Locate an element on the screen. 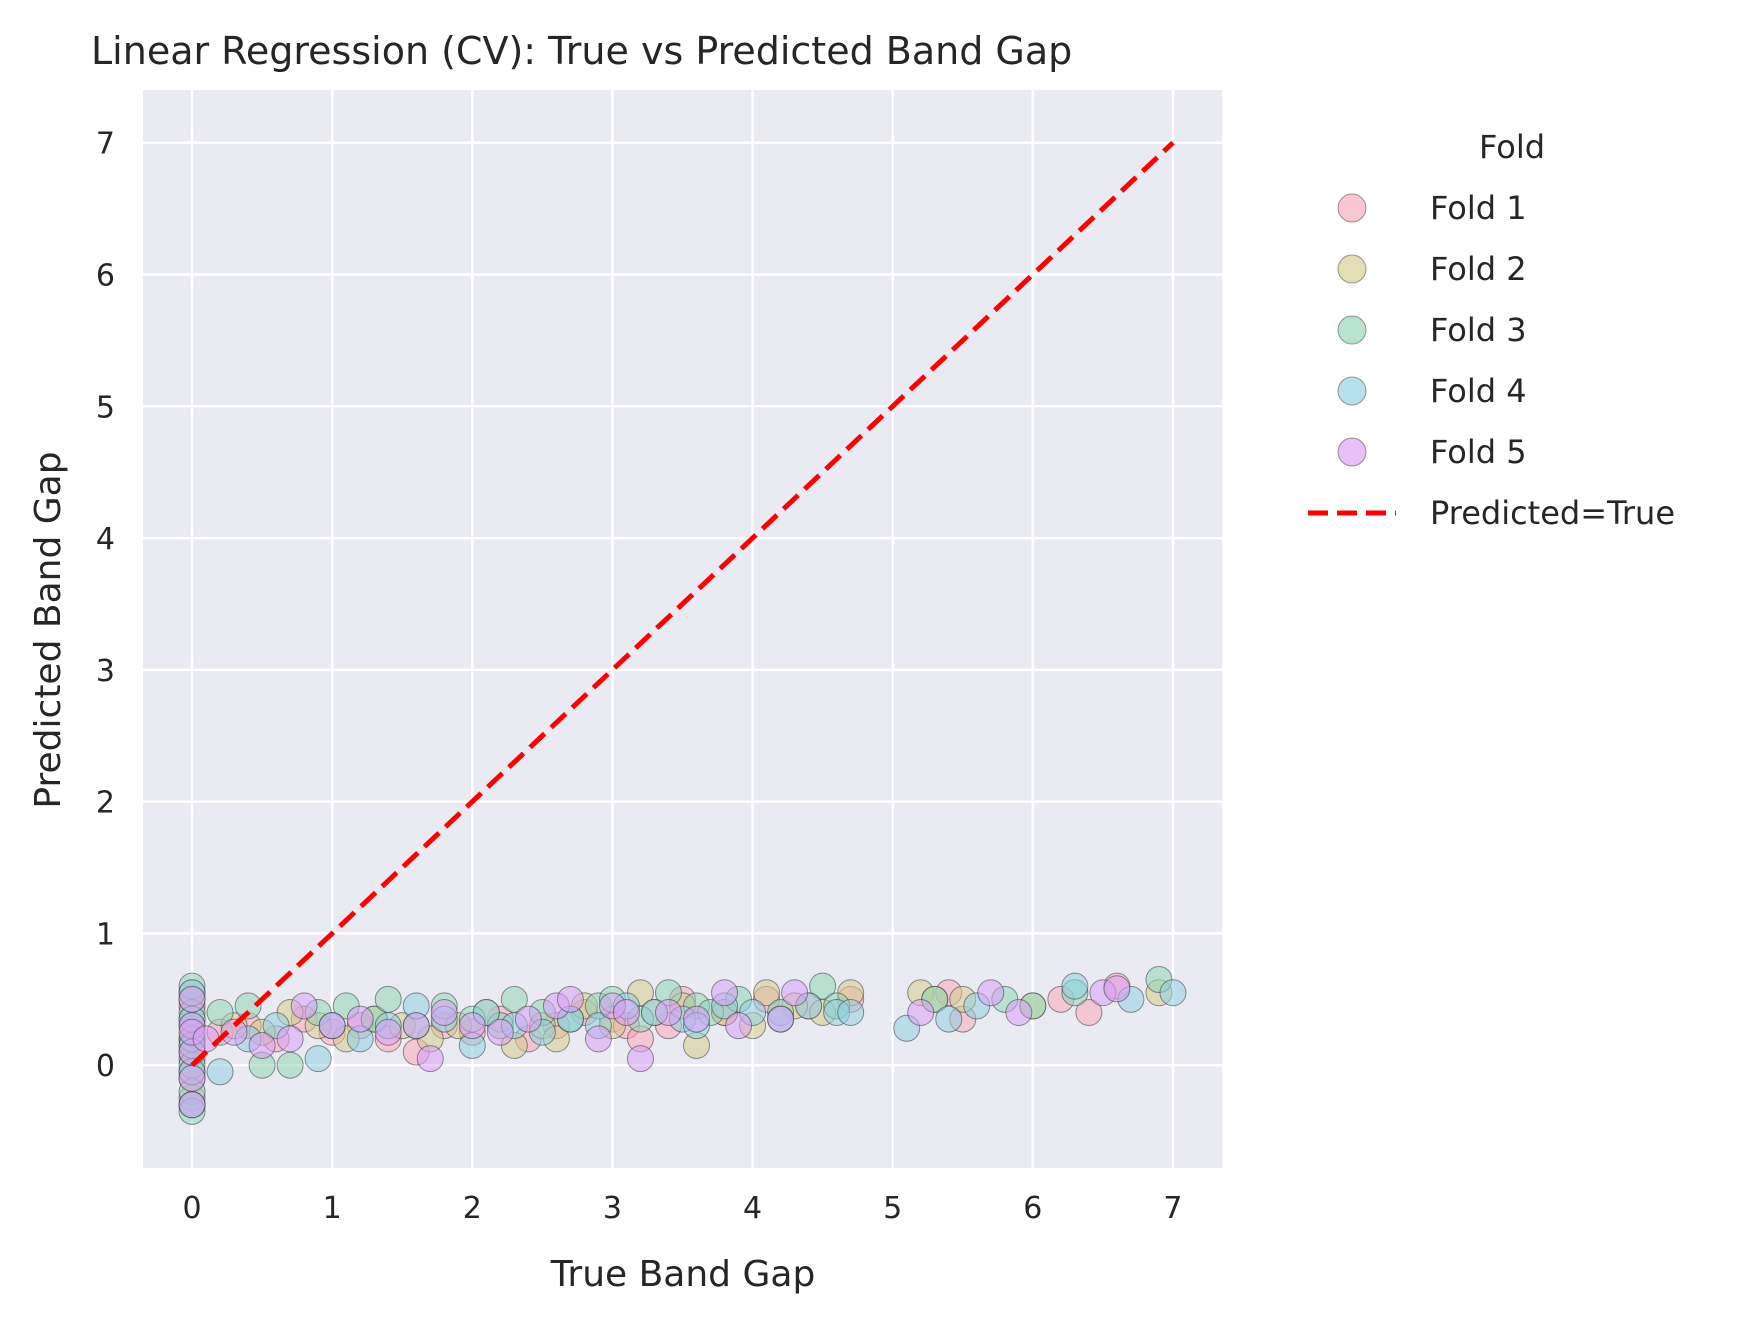 The height and width of the screenshot is (1320, 1753). y-tick-label: 6 is located at coordinates (105, 275).